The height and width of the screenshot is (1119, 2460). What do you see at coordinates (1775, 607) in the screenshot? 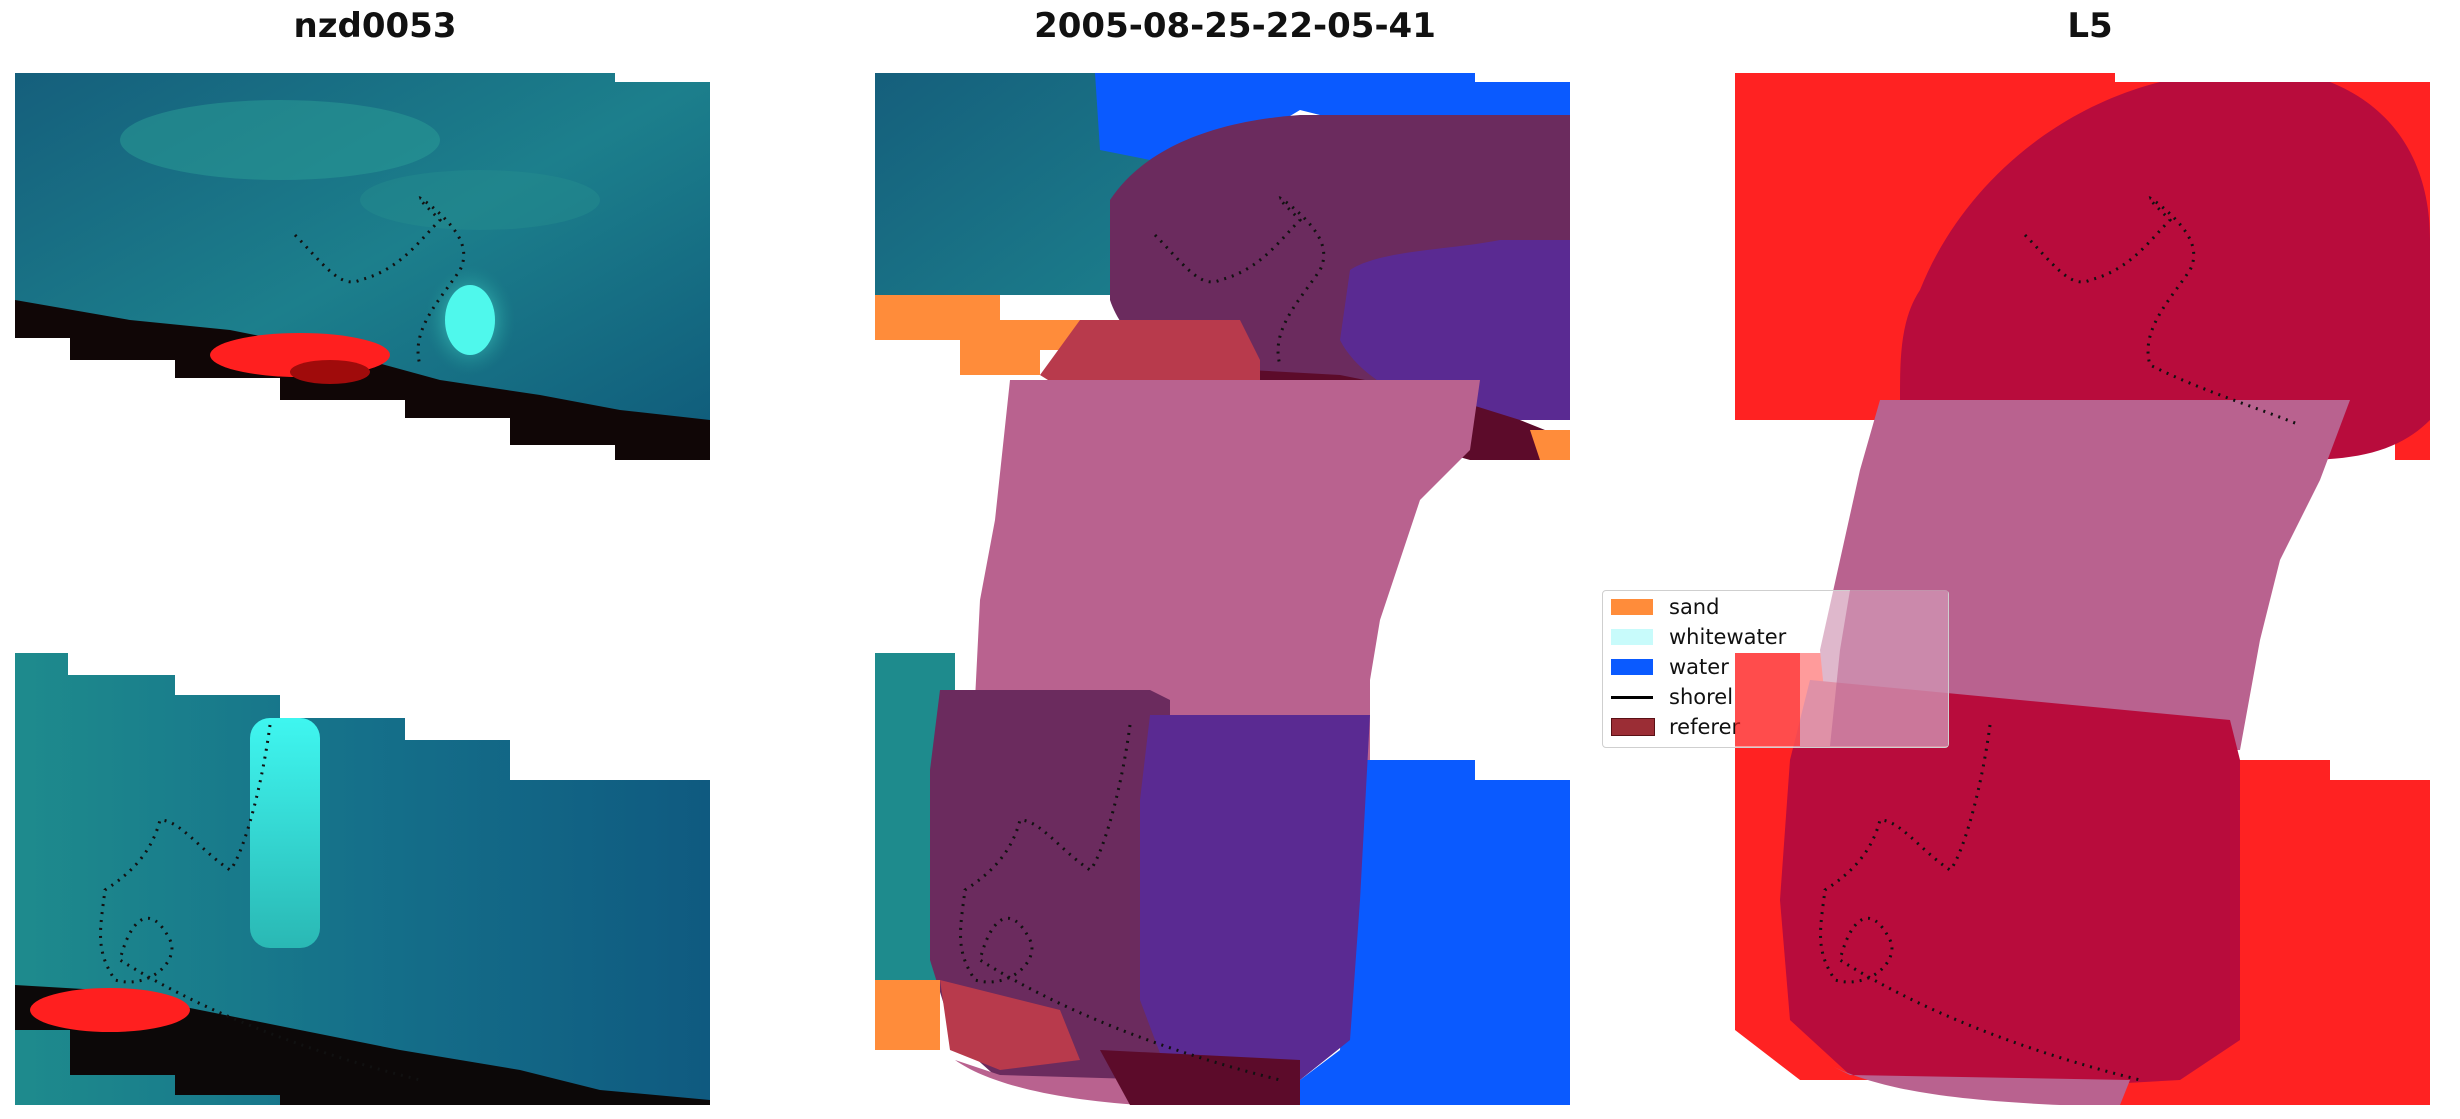
I see `legend-item-sand: sand` at bounding box center [1775, 607].